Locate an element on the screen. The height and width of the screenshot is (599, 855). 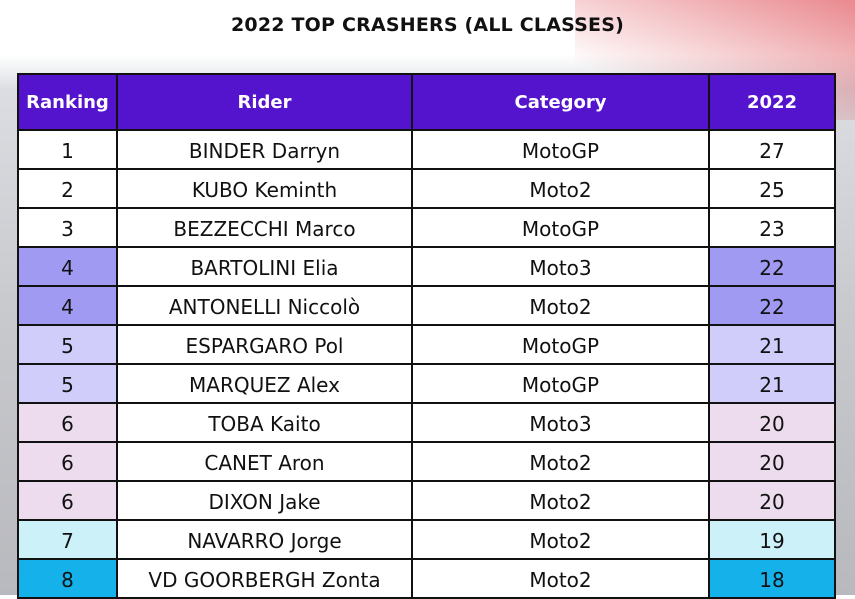
table-row: 6 DIXON Jake Moto2 20 is located at coordinates (426, 500).